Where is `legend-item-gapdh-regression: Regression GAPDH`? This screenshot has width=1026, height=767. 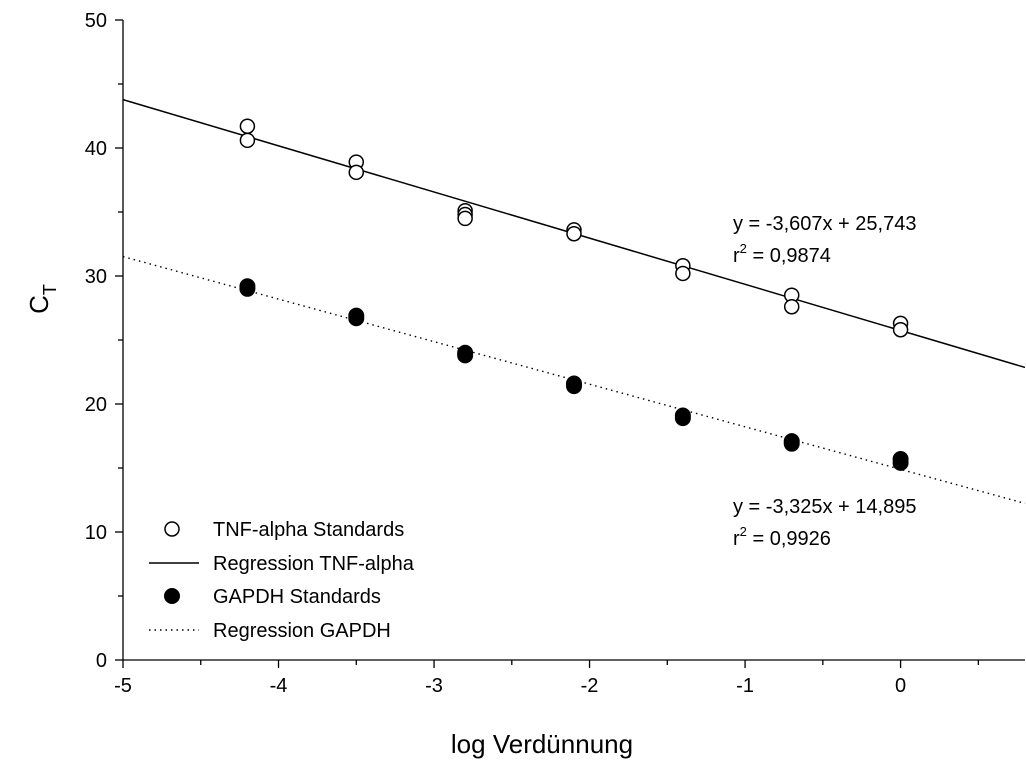 legend-item-gapdh-regression: Regression GAPDH is located at coordinates (270, 631).